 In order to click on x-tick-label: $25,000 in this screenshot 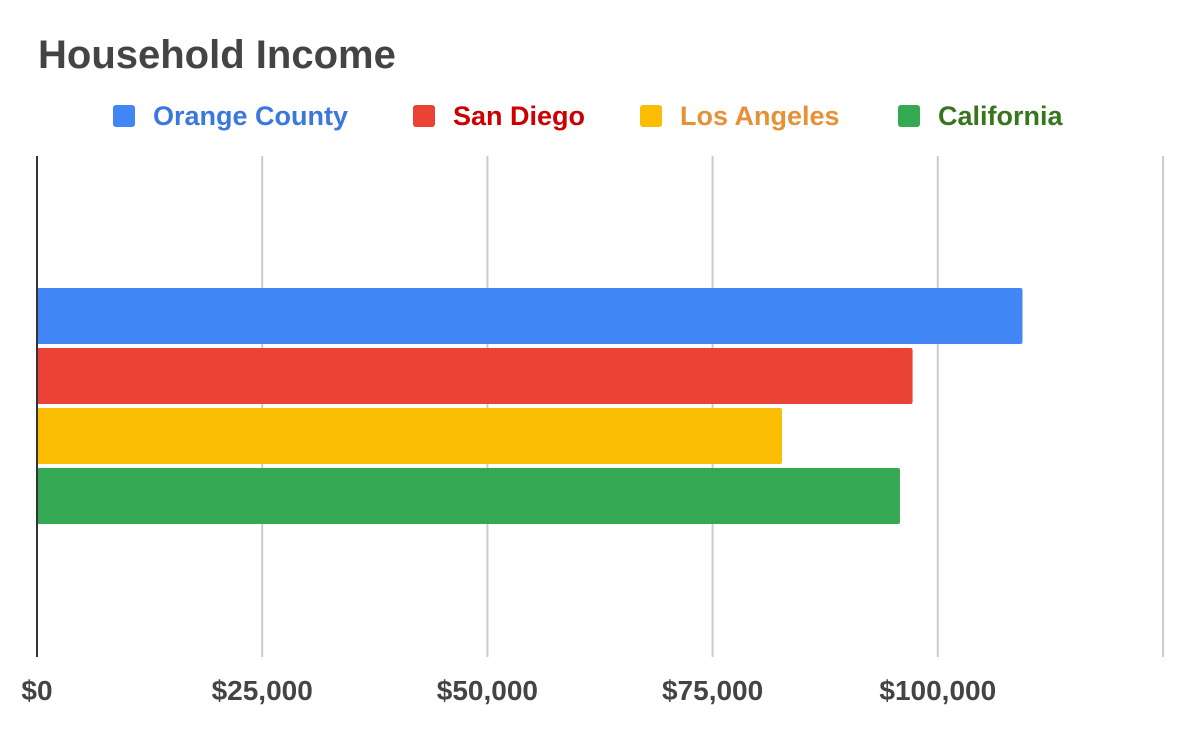, I will do `click(262, 690)`.